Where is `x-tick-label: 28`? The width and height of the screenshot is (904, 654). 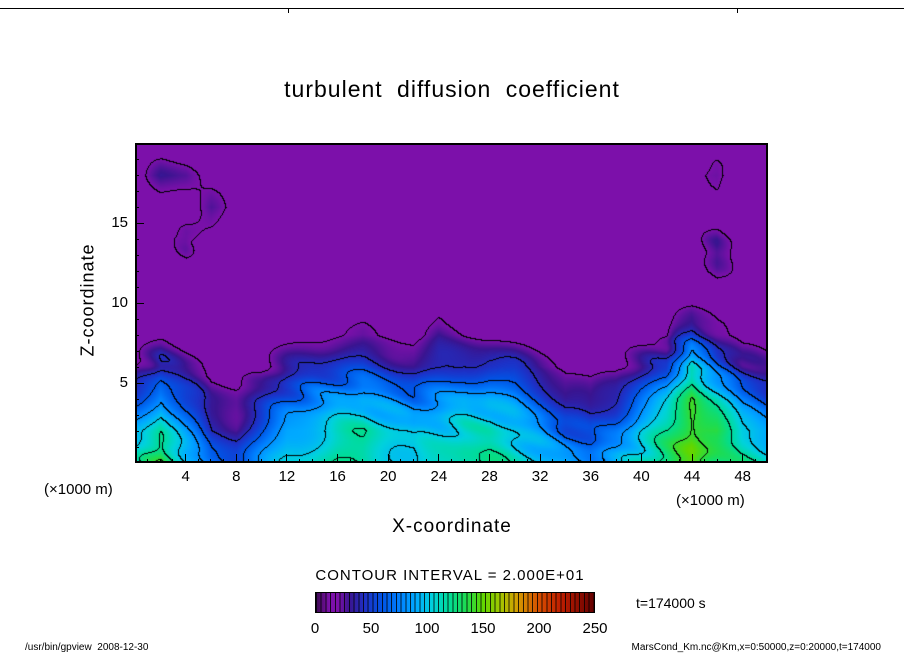 x-tick-label: 28 is located at coordinates (489, 476).